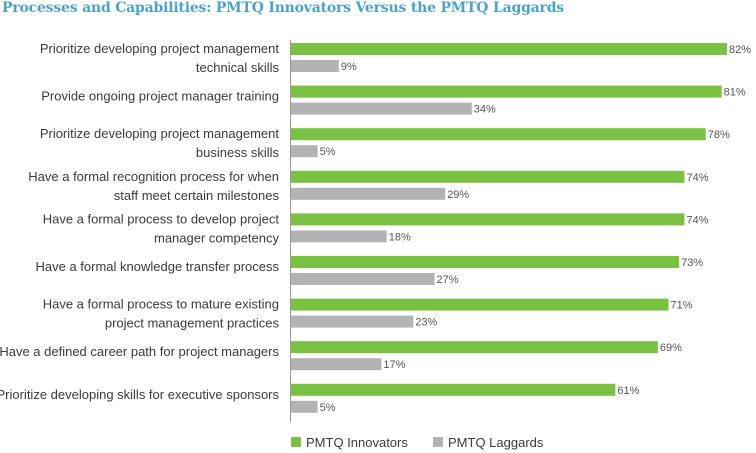 This screenshot has width=756, height=453. Describe the element at coordinates (719, 135) in the screenshot. I see `innovators-value-label: 78%` at that location.